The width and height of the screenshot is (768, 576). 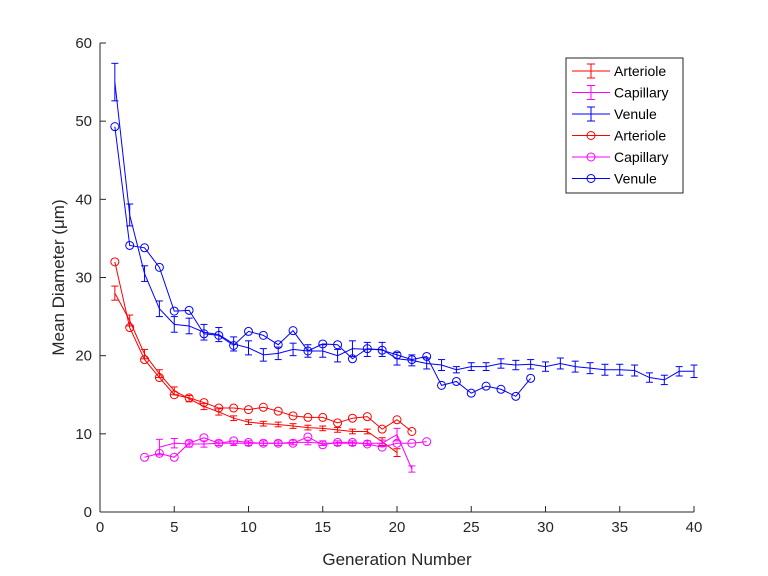 I want to click on x-tick-label: 25, so click(x=471, y=527).